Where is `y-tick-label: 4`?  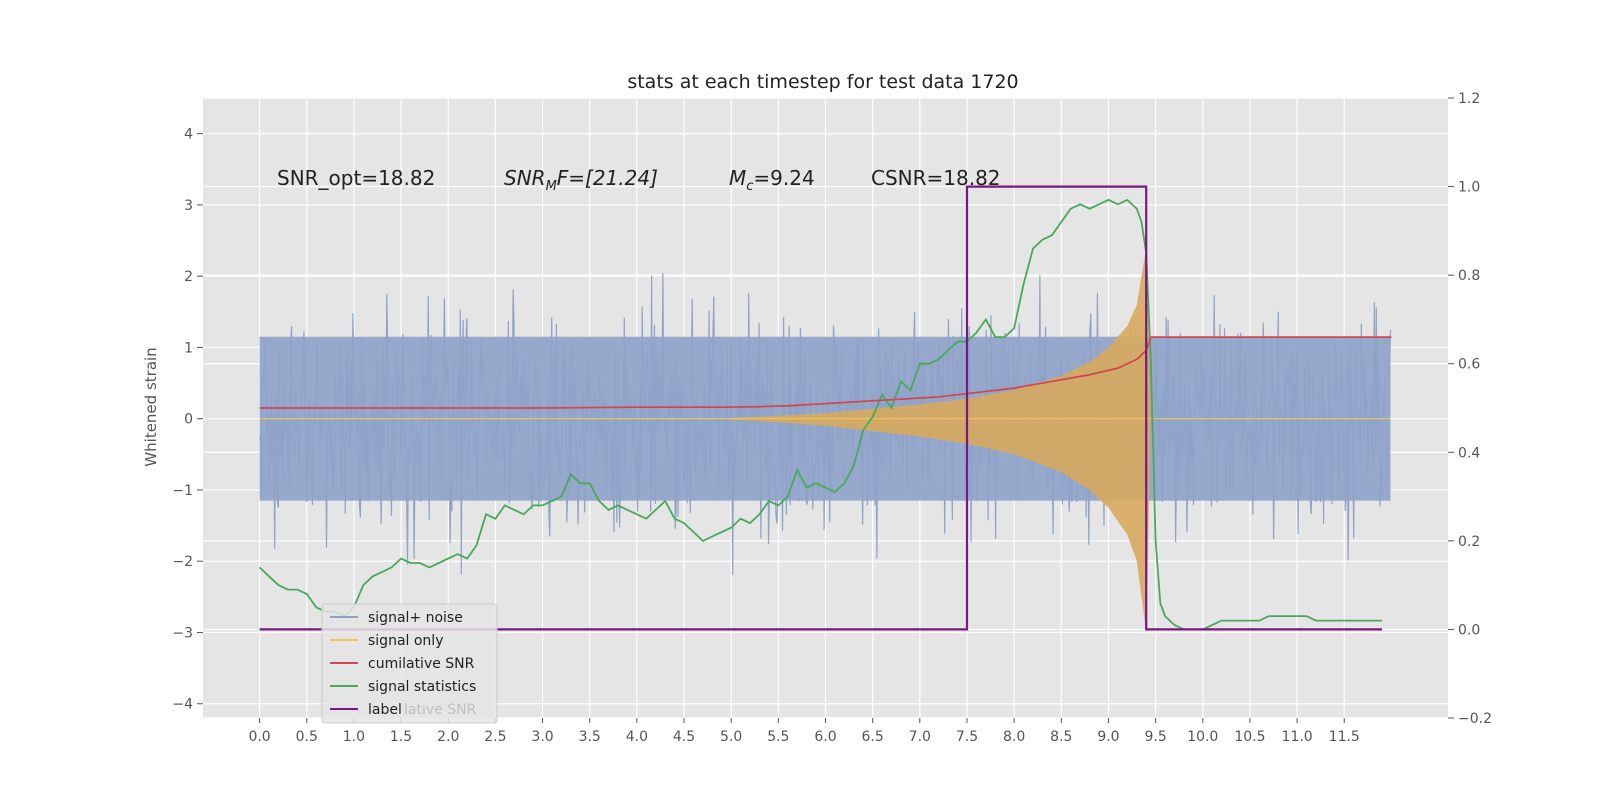 y-tick-label: 4 is located at coordinates (188, 135).